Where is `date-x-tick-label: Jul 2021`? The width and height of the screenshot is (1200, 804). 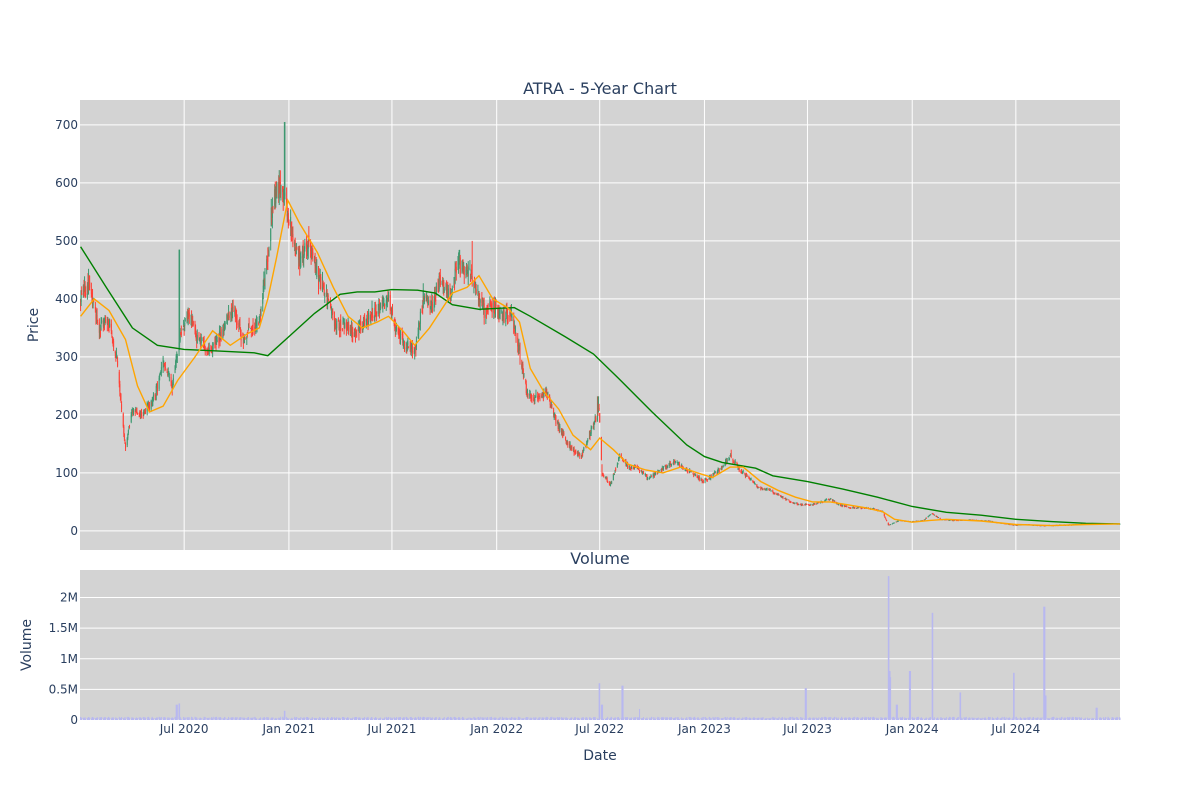
date-x-tick-label: Jul 2021 is located at coordinates (392, 729).